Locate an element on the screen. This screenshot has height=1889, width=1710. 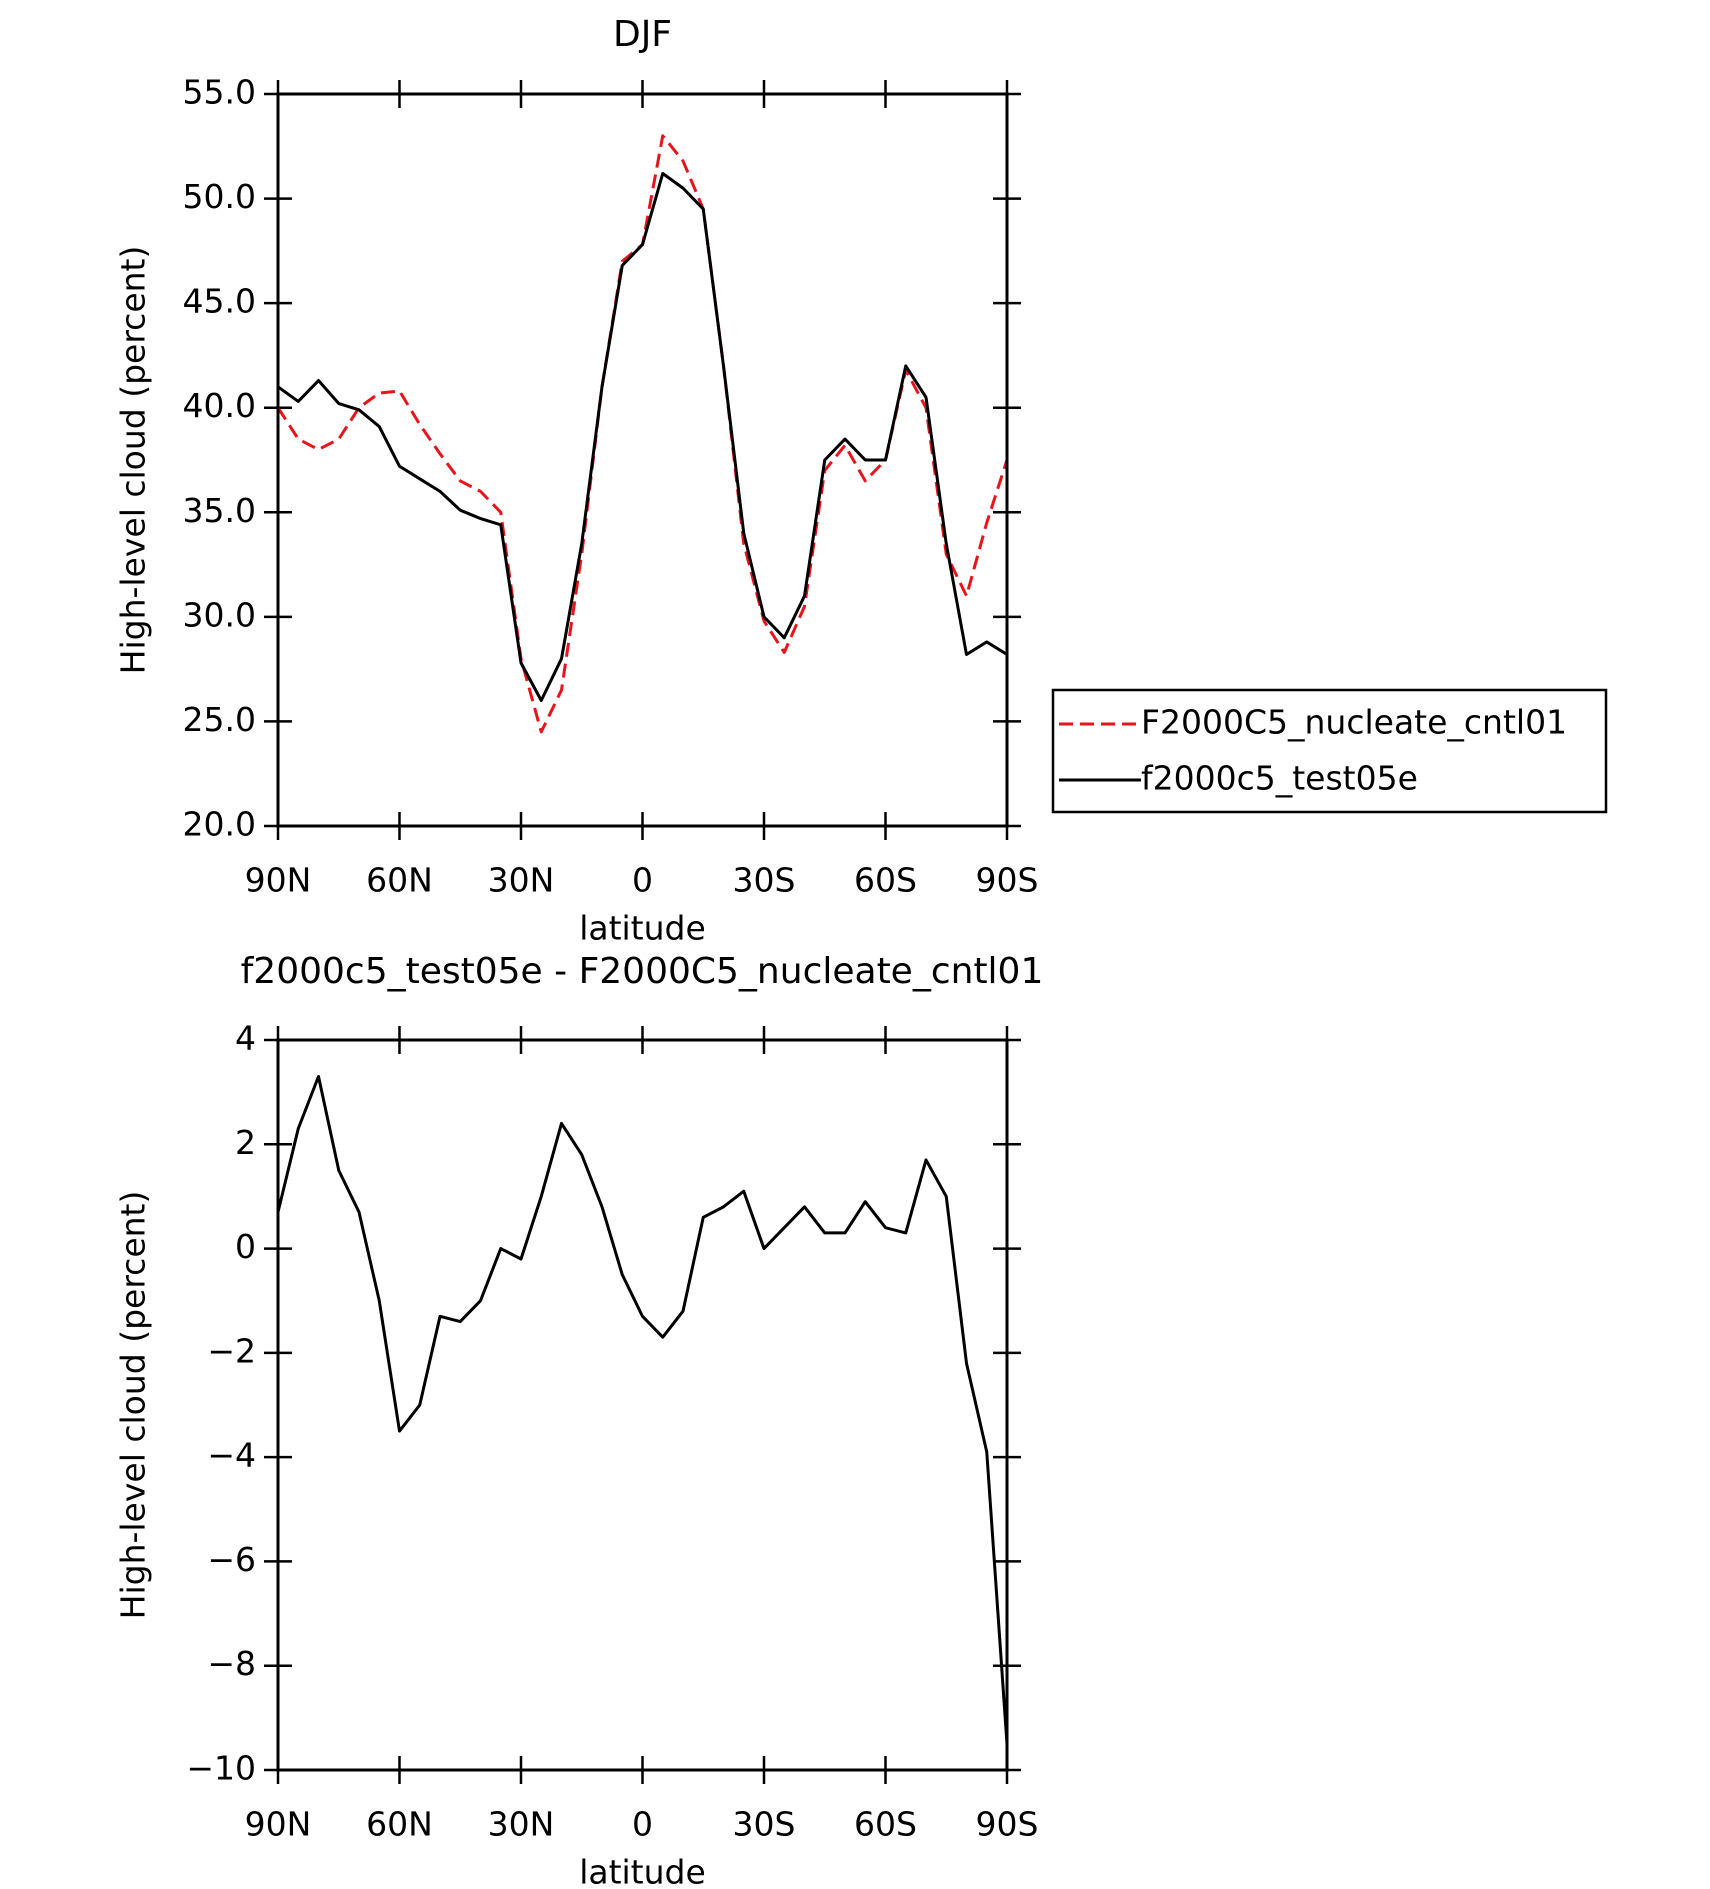
y-tick-label: −2 is located at coordinates (231, 1350).